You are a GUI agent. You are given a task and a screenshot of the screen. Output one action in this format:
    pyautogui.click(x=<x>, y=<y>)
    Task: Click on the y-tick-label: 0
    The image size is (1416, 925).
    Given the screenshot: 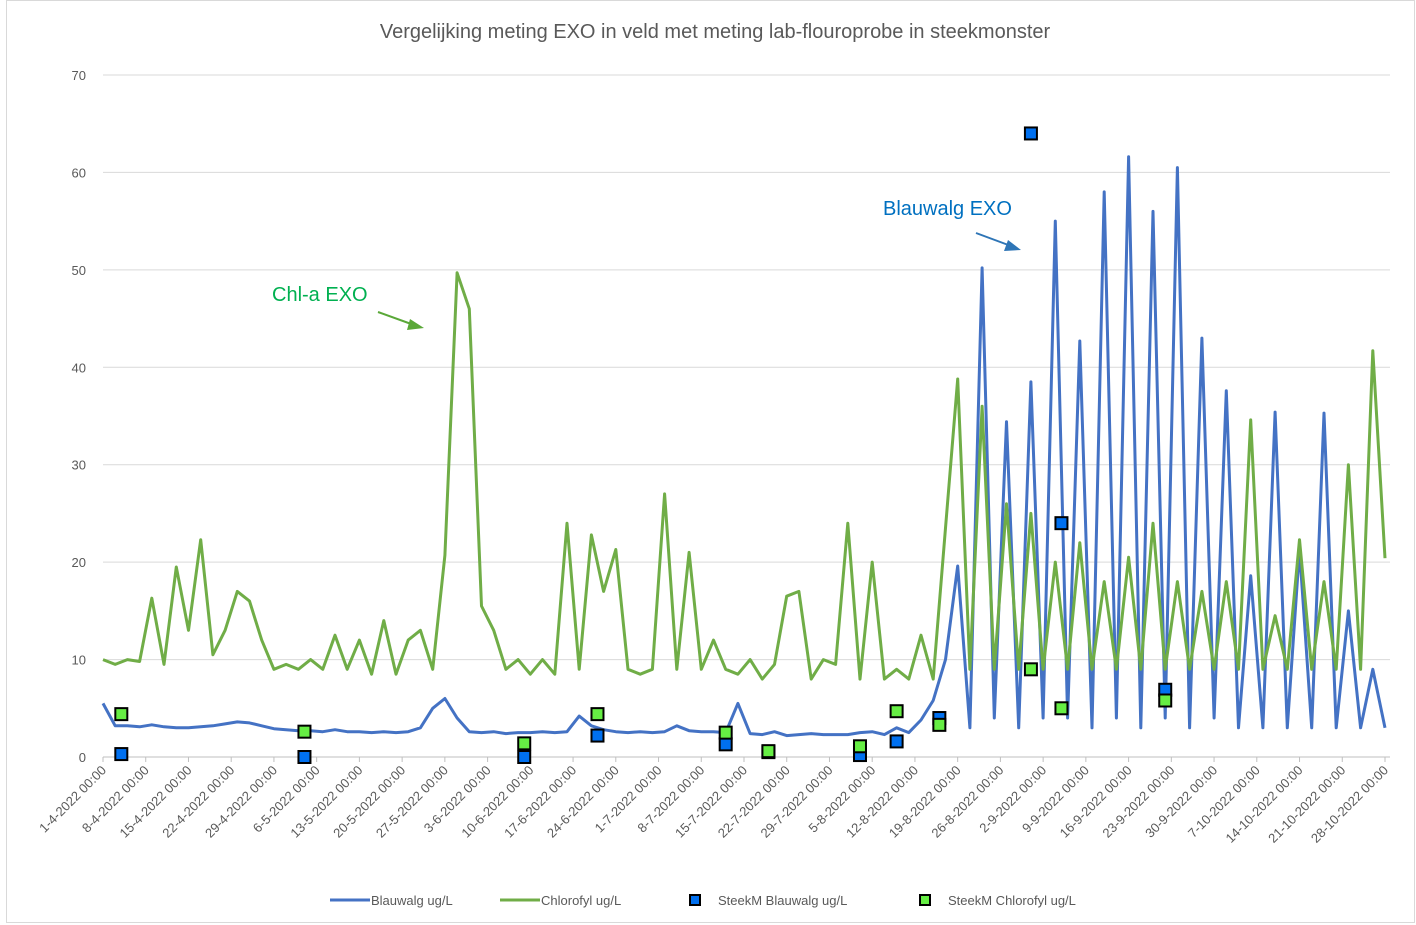 What is the action you would take?
    pyautogui.click(x=82, y=757)
    